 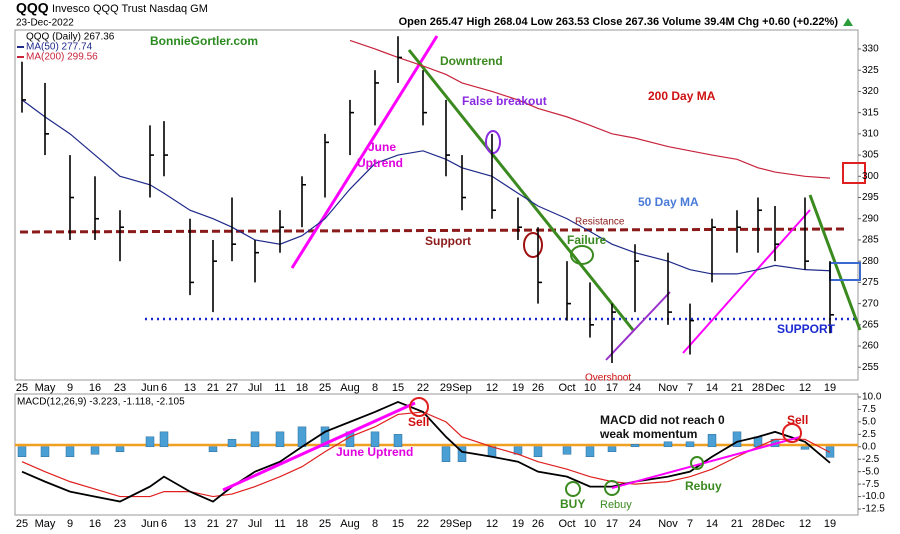 What do you see at coordinates (434, 230) in the screenshot?
I see `resistance-line` at bounding box center [434, 230].